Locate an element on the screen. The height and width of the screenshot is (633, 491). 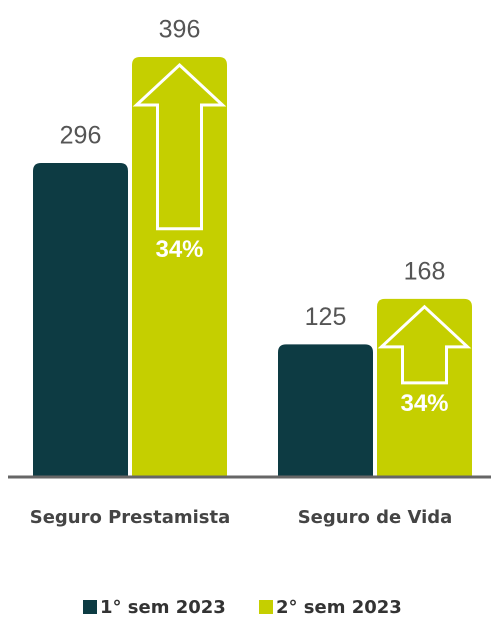
x-tick-label: Seguro de Vida is located at coordinates (375, 517).